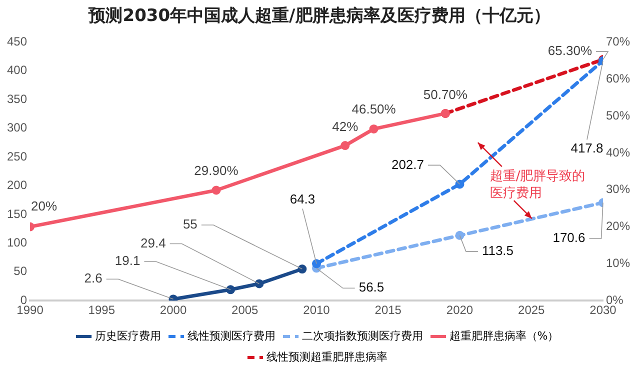 The image size is (639, 373). Describe the element at coordinates (504, 335) in the screenshot. I see `legend-label: 超重肥胖患病率（%）` at that location.